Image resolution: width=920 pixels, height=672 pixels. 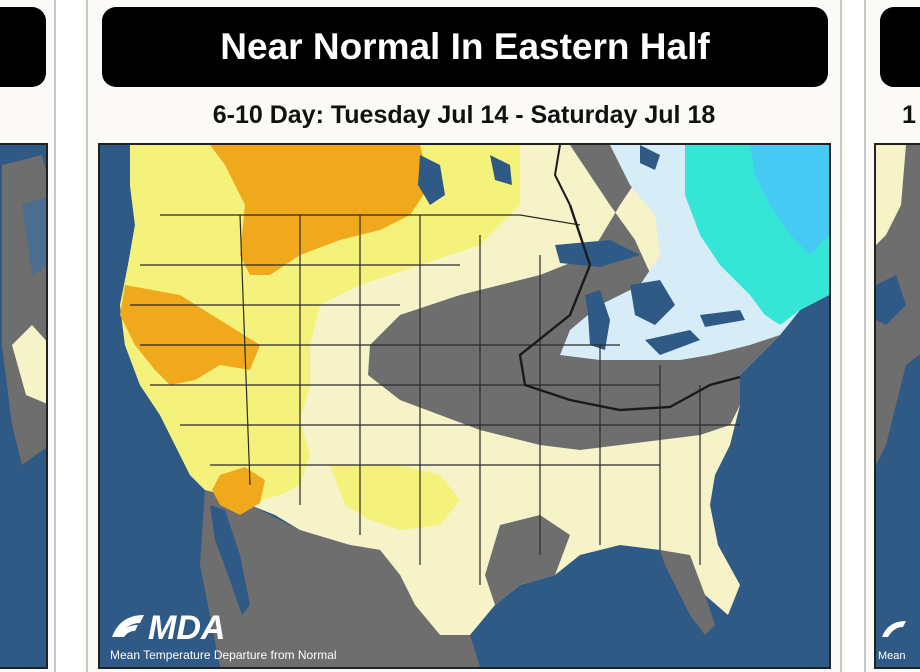 I want to click on boundary-line, so click(x=629, y=308).